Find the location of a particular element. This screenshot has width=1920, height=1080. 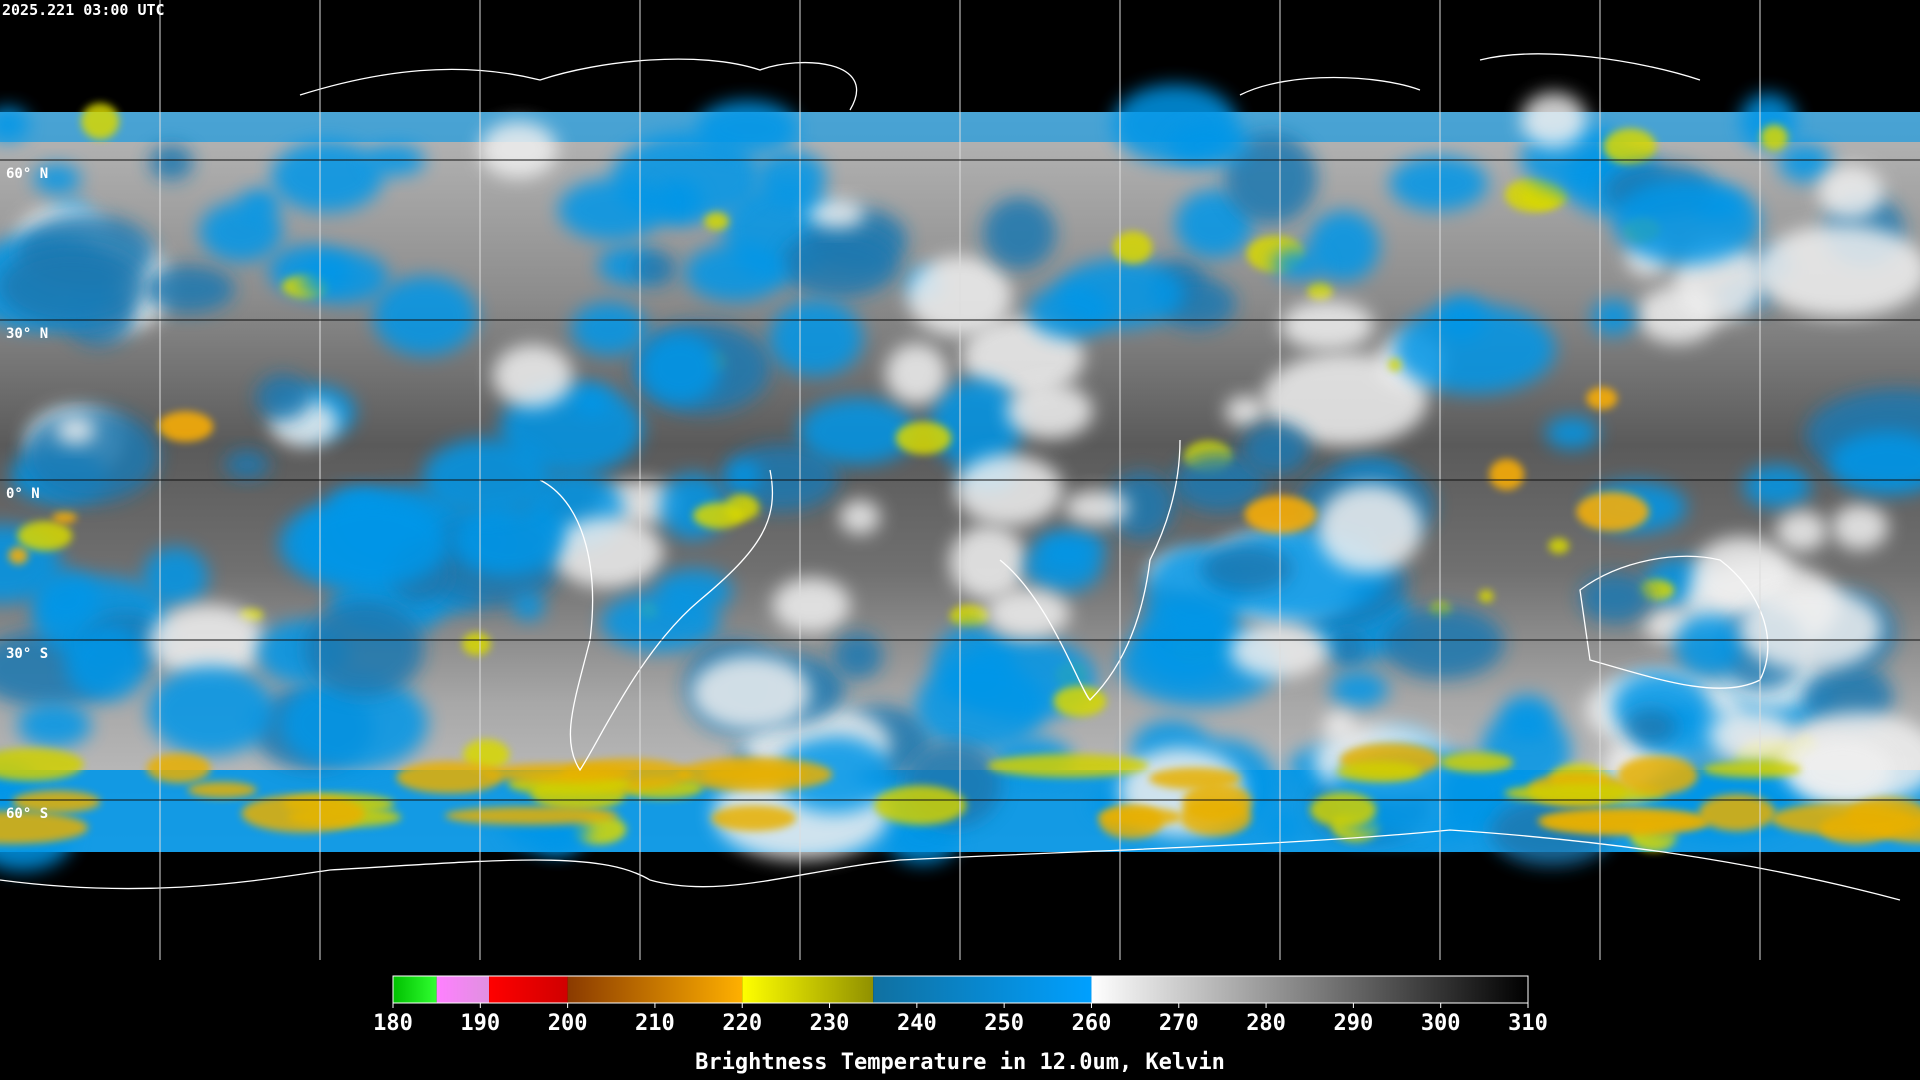

latitude-label: 0° N is located at coordinates (23, 494).